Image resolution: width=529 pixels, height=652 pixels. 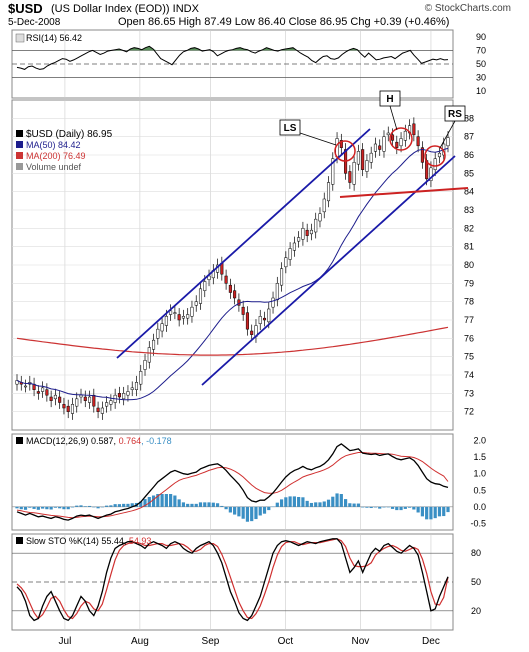 What do you see at coordinates (481, 78) in the screenshot?
I see `rsi-tick-label: 30` at bounding box center [481, 78].